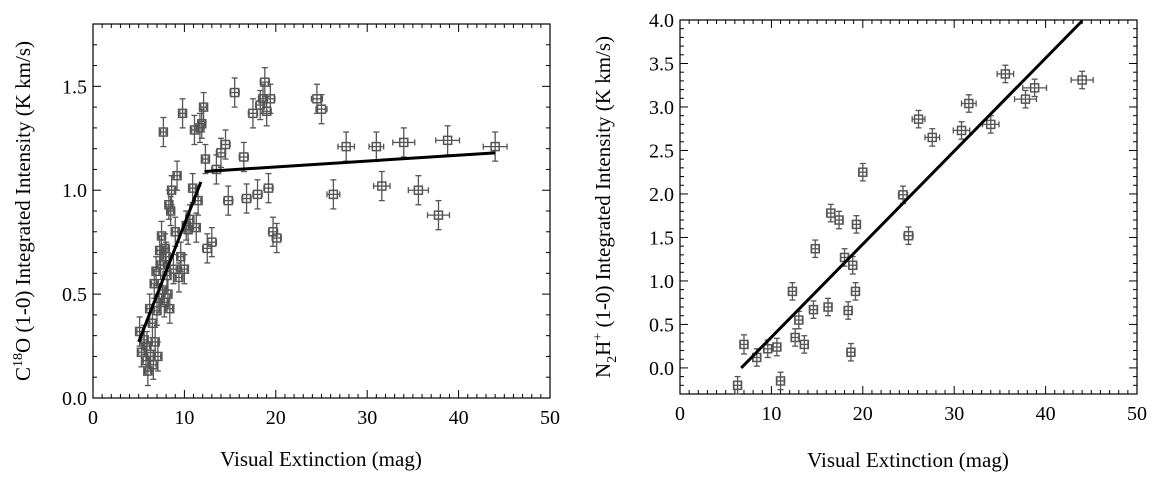 This screenshot has width=1165, height=480. What do you see at coordinates (23, 374) in the screenshot?
I see `left-y-label-pre: C` at bounding box center [23, 374].